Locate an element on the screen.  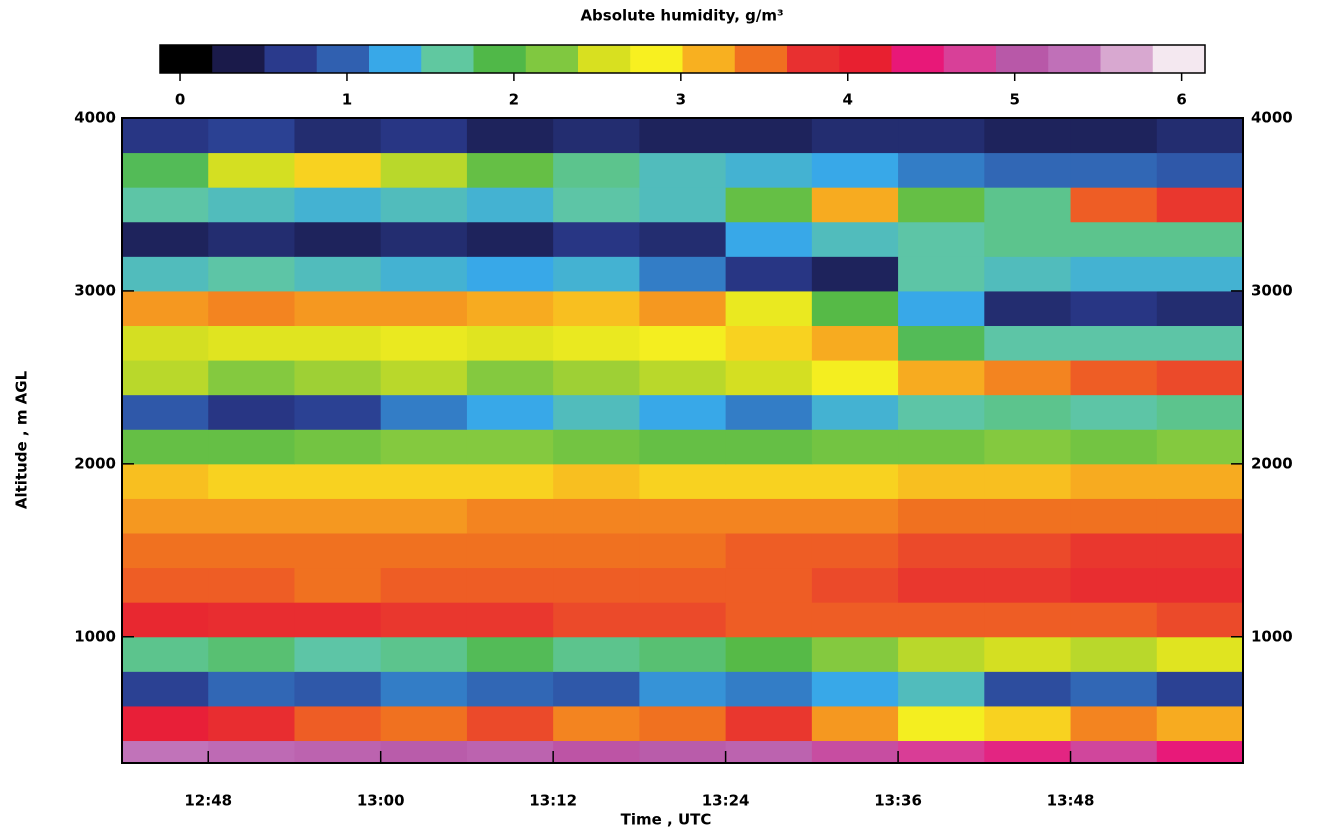
colorbar-tick-label: 2 is located at coordinates (514, 100).